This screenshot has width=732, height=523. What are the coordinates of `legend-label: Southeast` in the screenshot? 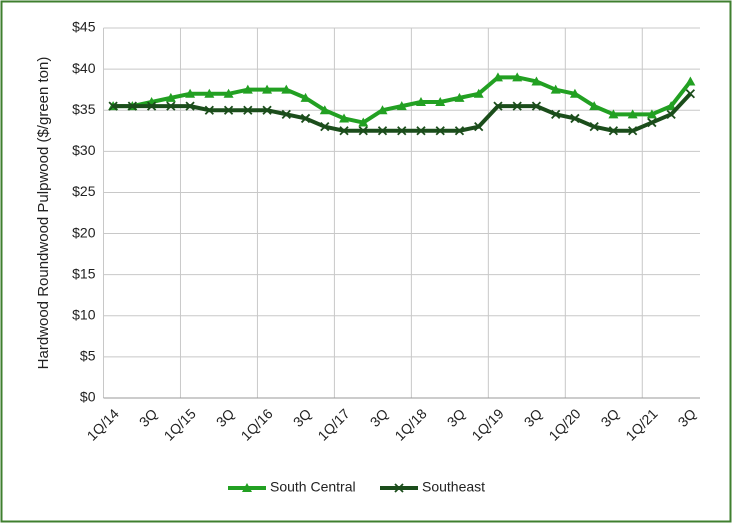 It's located at (453, 487).